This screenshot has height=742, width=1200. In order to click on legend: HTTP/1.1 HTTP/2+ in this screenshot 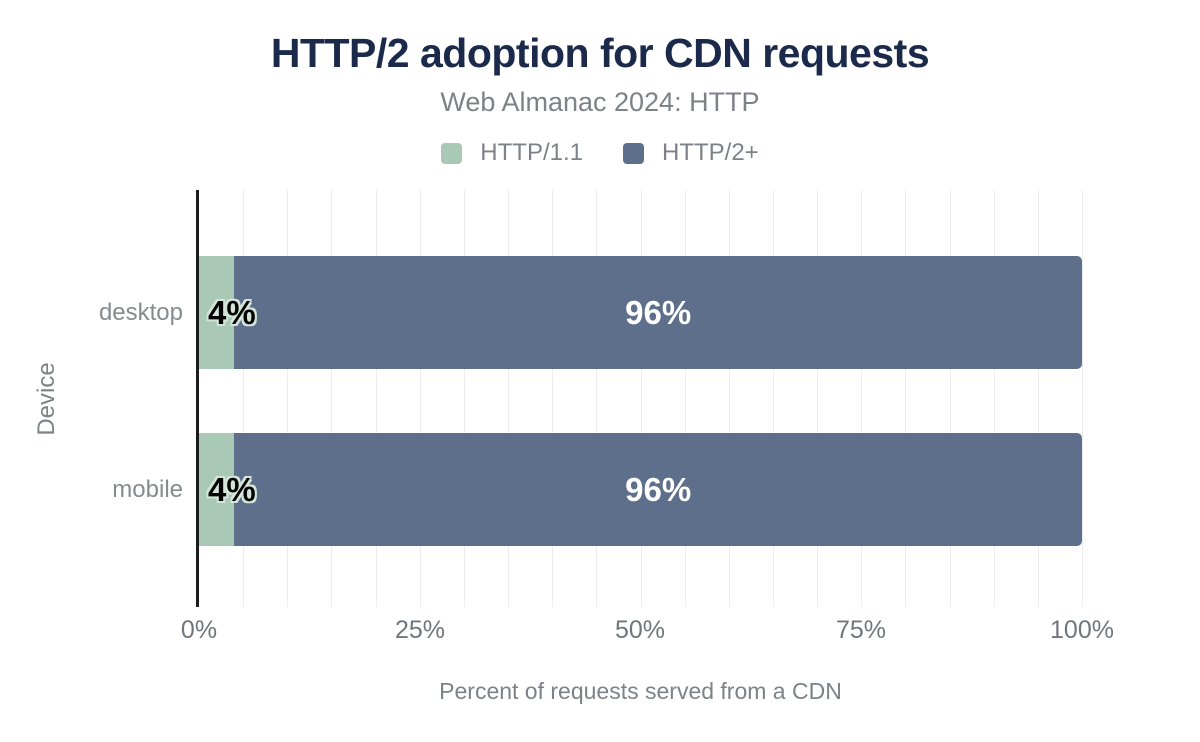, I will do `click(600, 153)`.